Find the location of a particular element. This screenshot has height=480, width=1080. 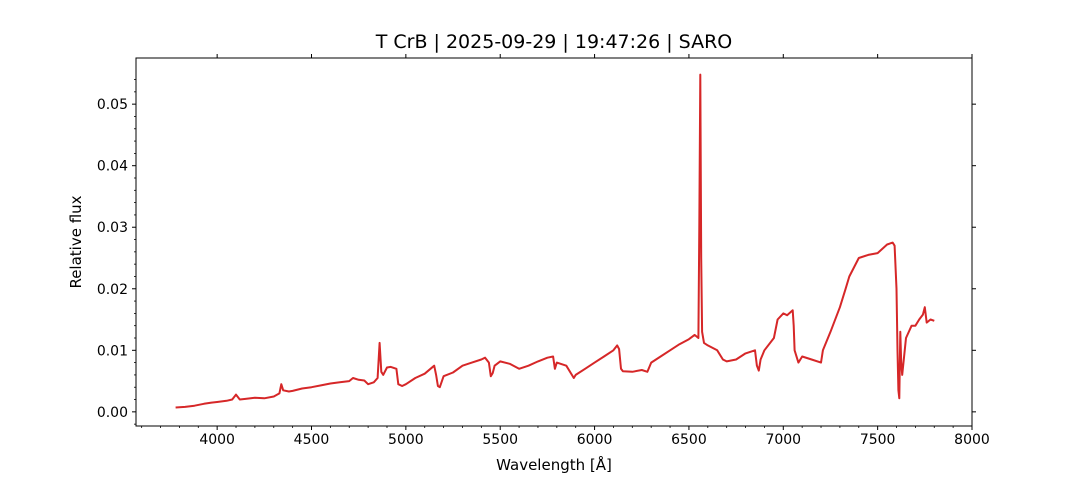

y-tick-label: 0.05 is located at coordinates (112, 105).